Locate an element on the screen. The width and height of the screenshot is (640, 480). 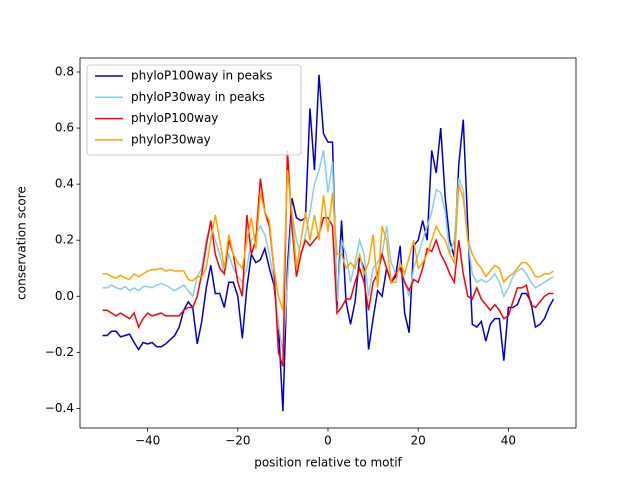
y-tick-label: −0.2 is located at coordinates (59, 352).